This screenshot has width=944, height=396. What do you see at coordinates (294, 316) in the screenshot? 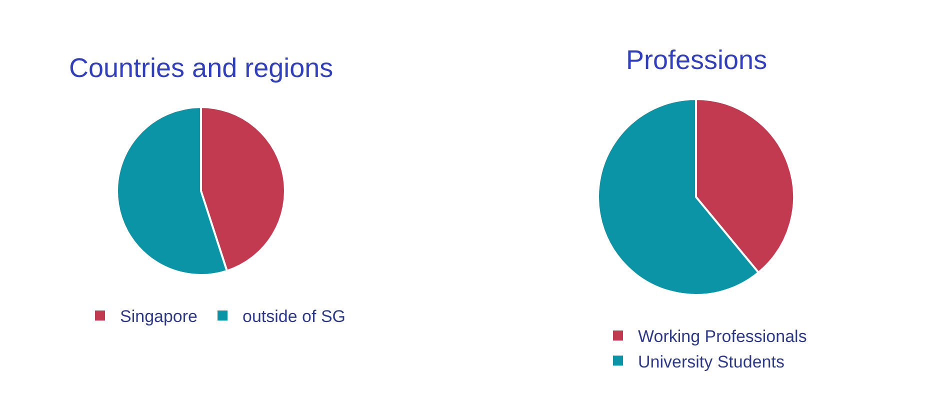
I see `legend-label: outside of SG` at bounding box center [294, 316].